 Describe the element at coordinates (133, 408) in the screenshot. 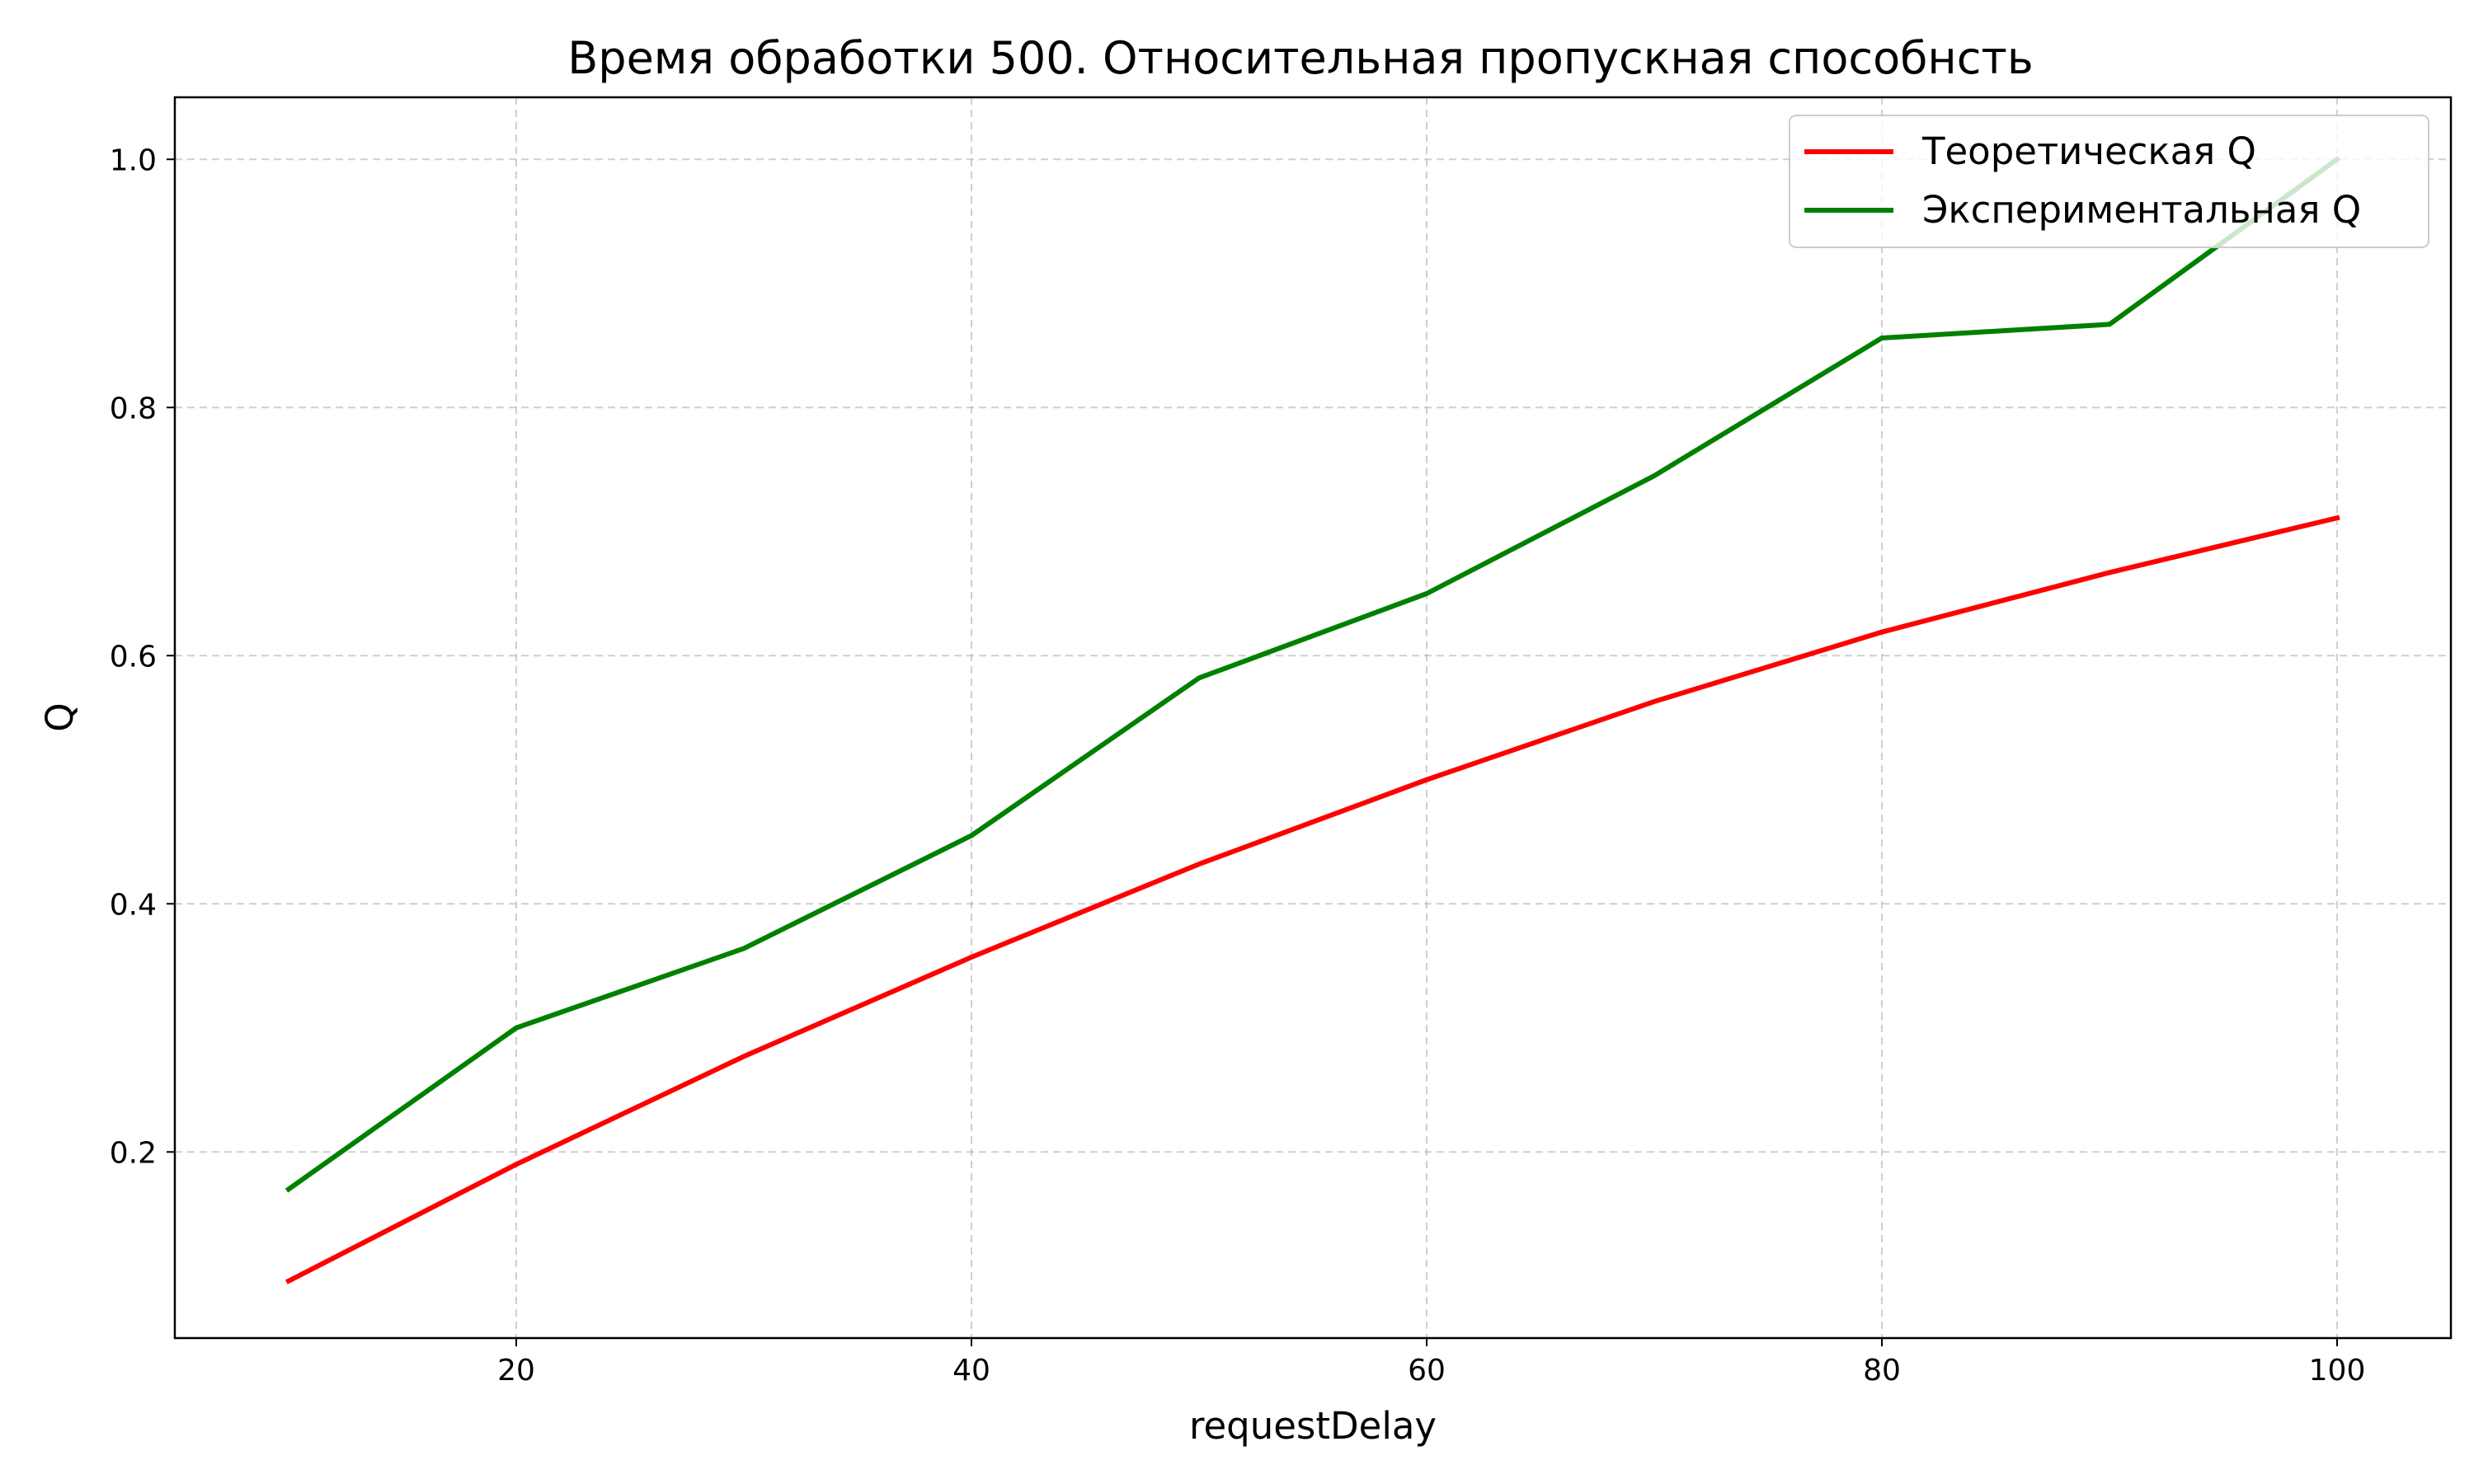

I see `y-tick-label: 0.8` at that location.